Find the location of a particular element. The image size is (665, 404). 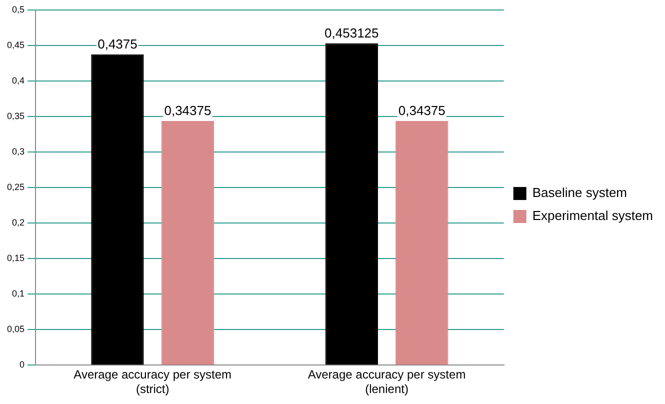

x-tick-label: Average accuracy per system (strict) is located at coordinates (153, 382).